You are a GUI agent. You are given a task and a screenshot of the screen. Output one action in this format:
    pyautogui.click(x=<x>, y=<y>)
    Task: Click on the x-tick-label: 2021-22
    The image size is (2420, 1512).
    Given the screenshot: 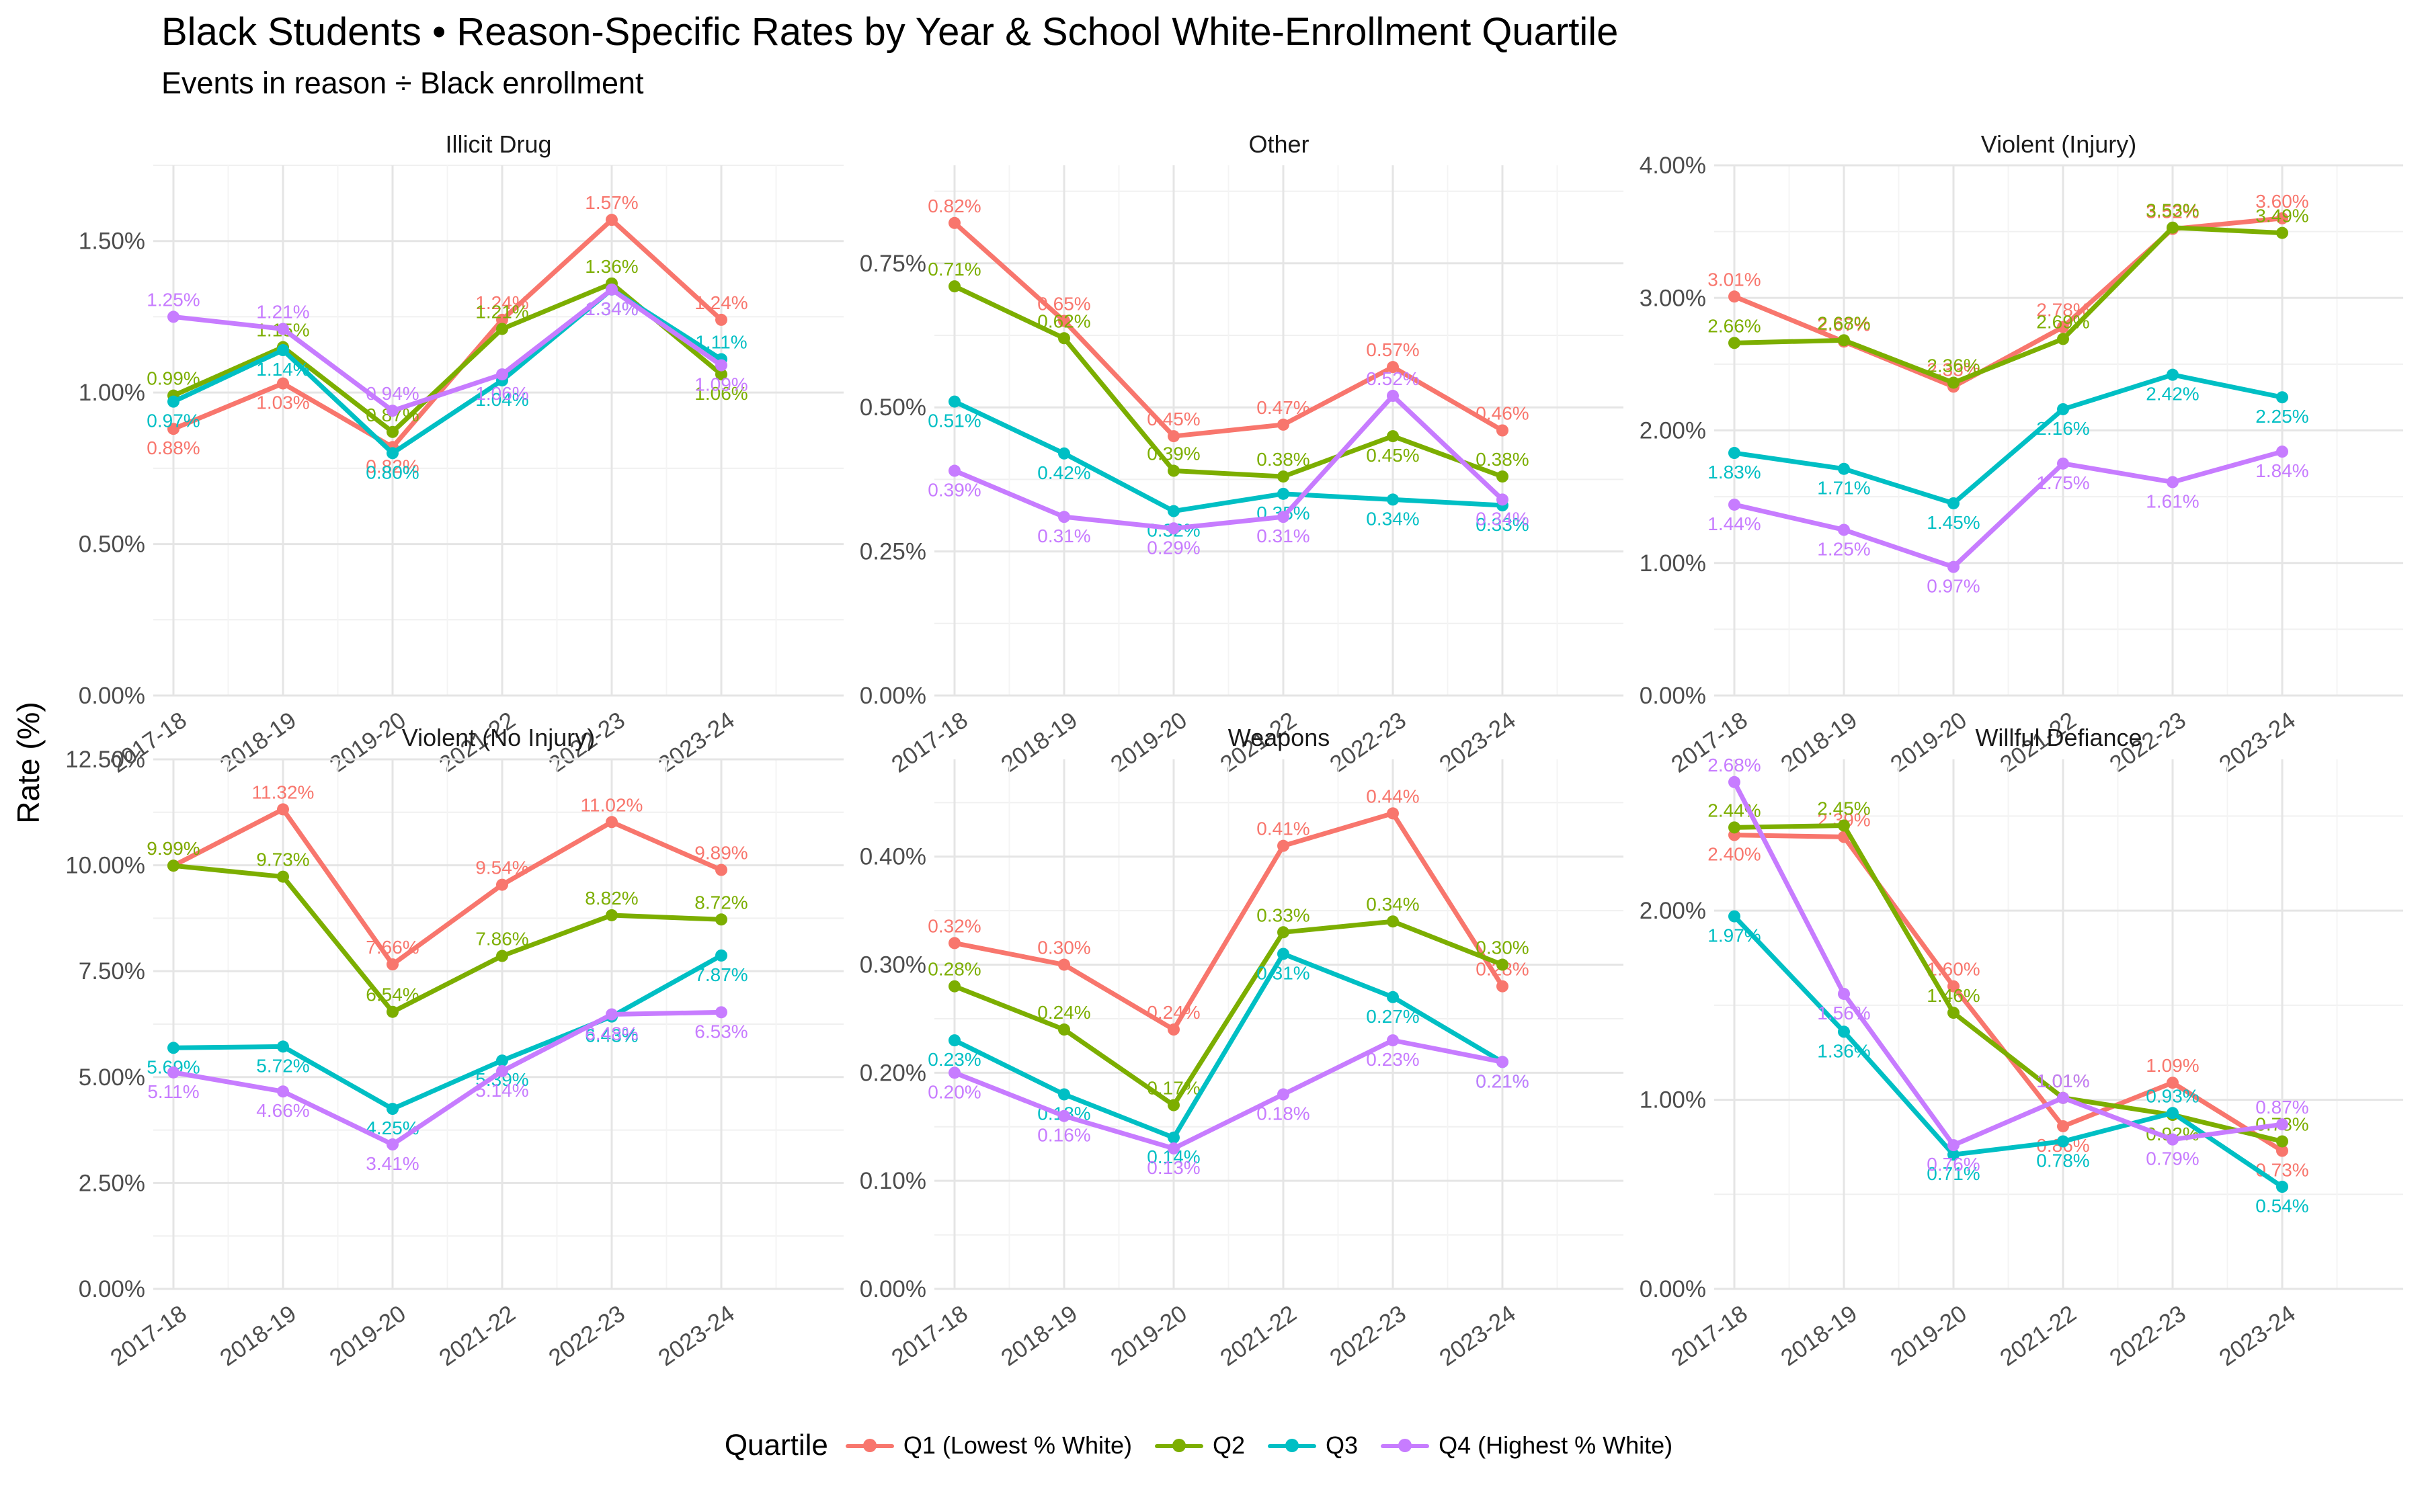 What is the action you would take?
    pyautogui.click(x=1258, y=1336)
    